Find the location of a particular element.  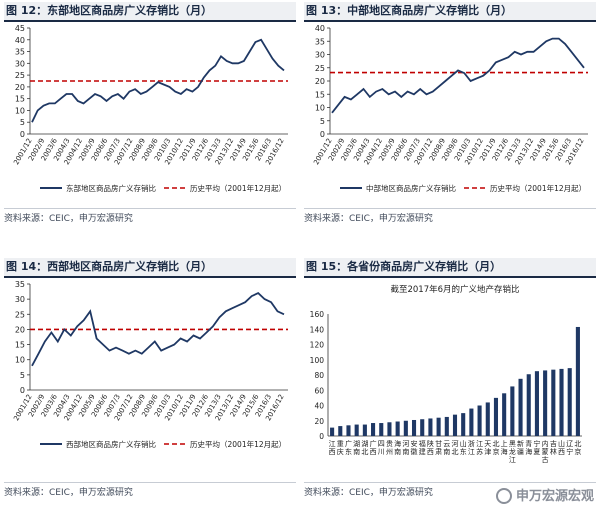

x-tick-label: 内蒙古 is located at coordinates (545, 451).